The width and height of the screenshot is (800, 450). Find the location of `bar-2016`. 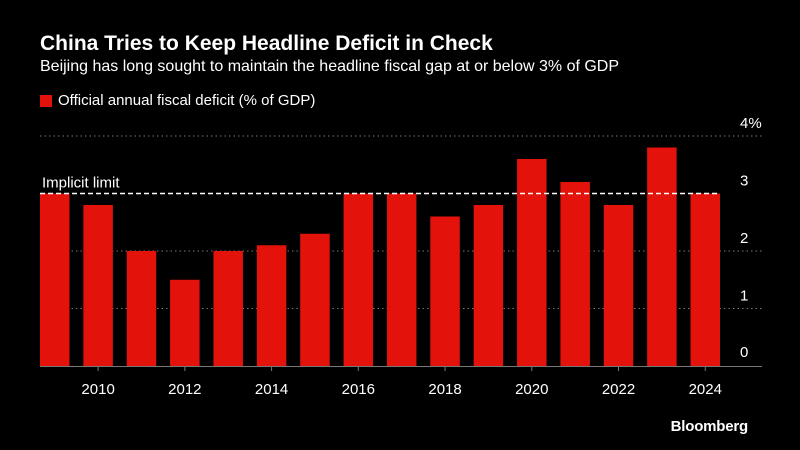

bar-2016 is located at coordinates (358, 279).